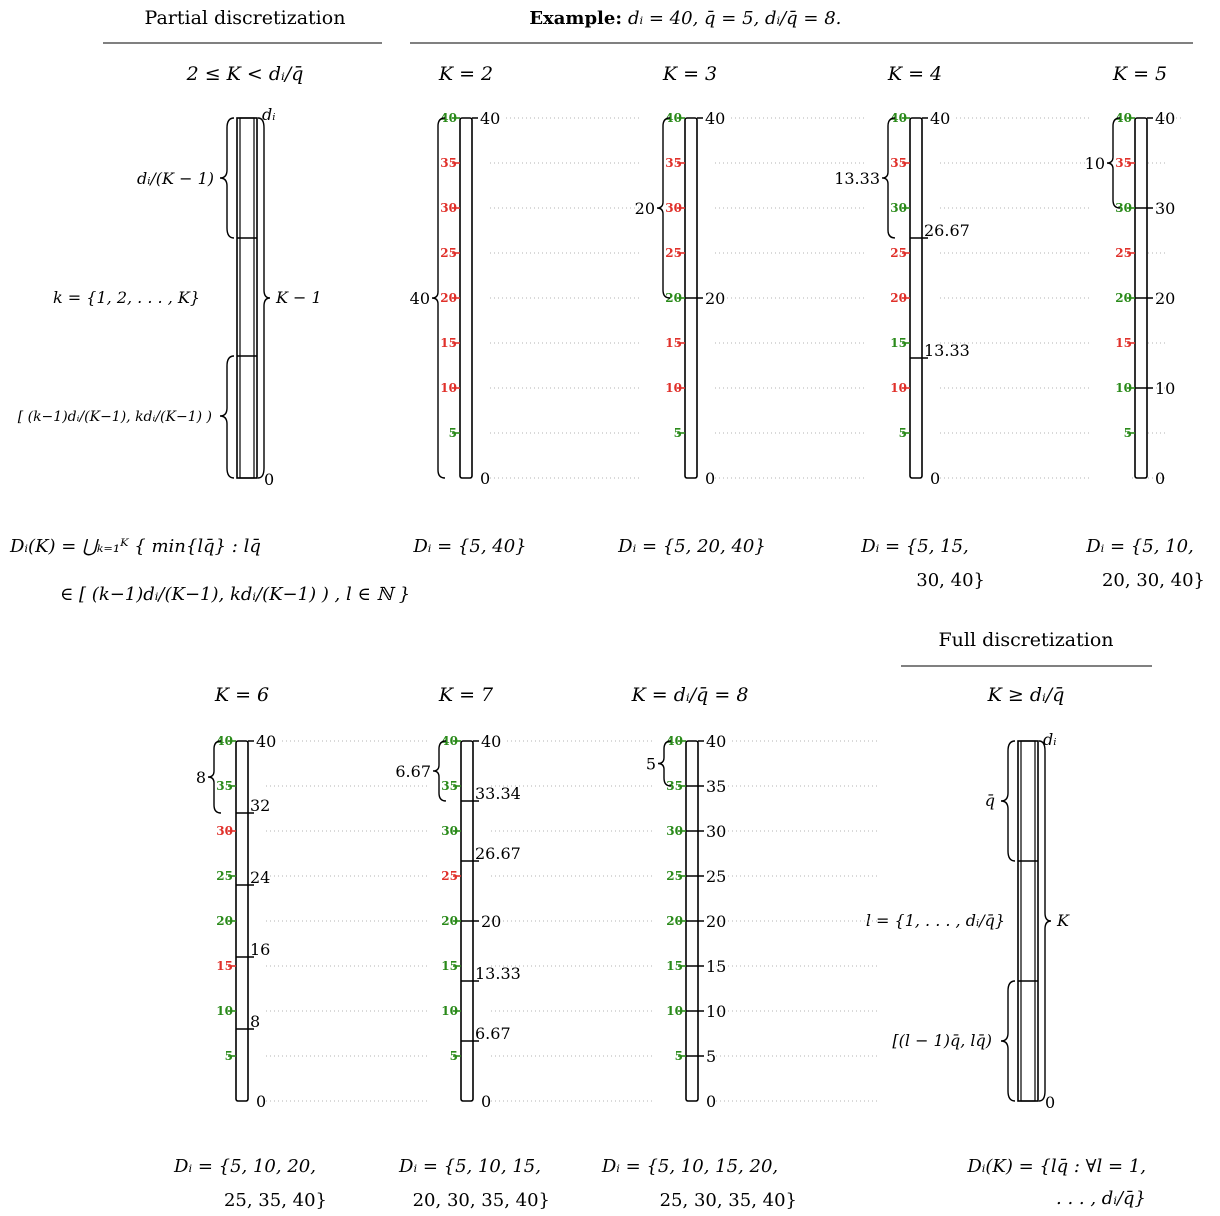 Image resolution: width=1220 pixels, height=1216 pixels. I want to click on partial-condition: 2 ≤ K < dᵢ/q̄, so click(245, 74).